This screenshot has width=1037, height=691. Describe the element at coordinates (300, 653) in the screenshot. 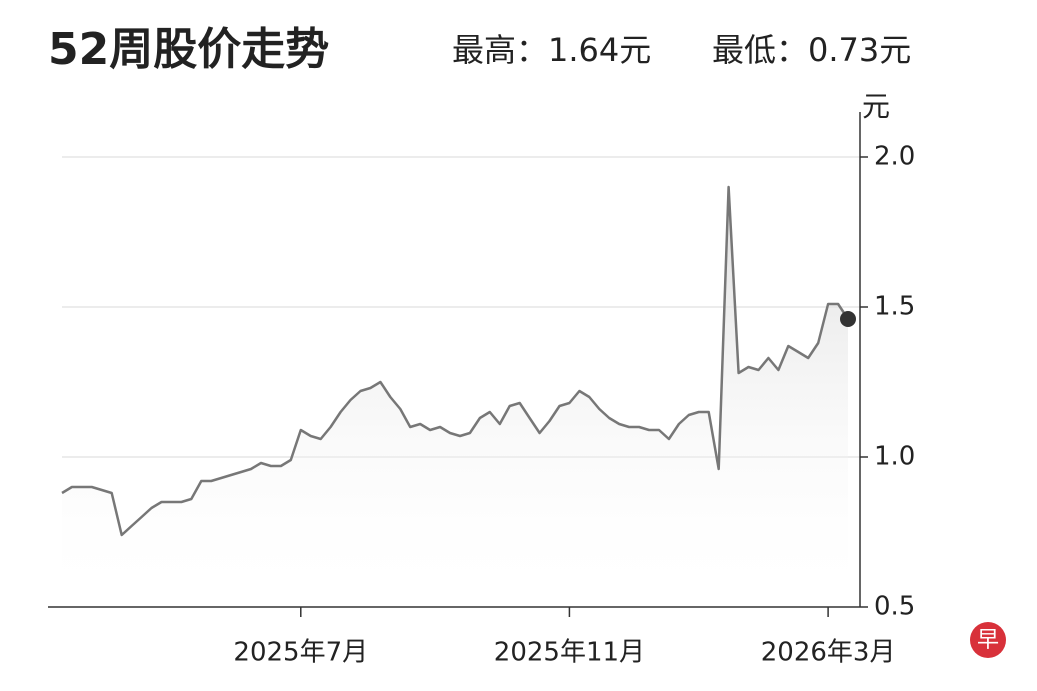

I see `x-tick-label: 2025年7月` at that location.